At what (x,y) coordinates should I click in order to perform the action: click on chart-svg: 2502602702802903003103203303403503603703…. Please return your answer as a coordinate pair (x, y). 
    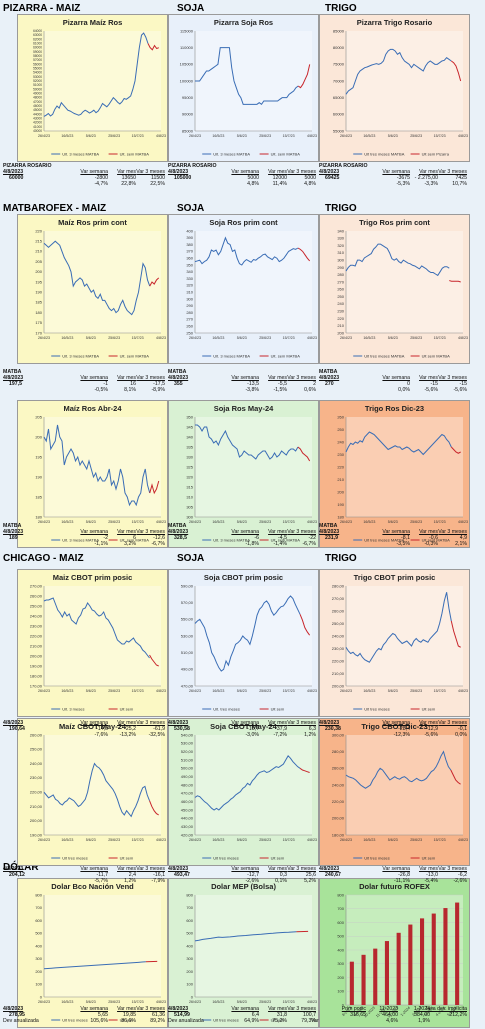
    Looking at the image, I should click on (244, 290).